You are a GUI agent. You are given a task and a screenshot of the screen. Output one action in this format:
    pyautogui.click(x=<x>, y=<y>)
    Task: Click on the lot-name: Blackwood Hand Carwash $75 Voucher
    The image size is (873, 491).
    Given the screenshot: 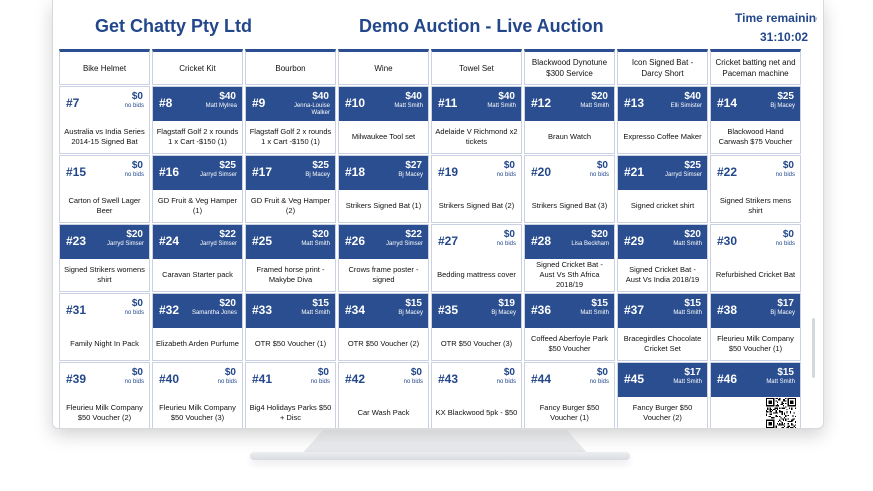 What is the action you would take?
    pyautogui.click(x=755, y=136)
    